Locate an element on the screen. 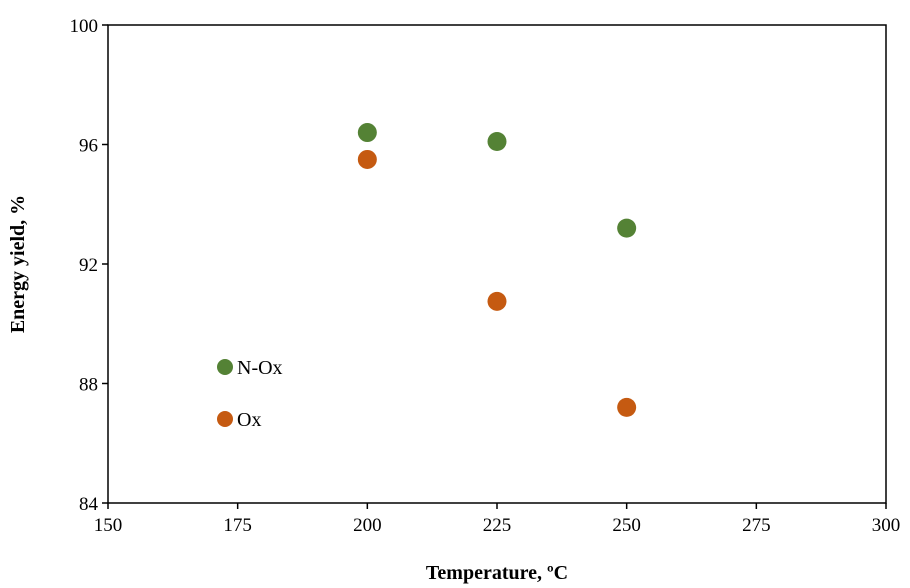  legend-marker-n-ox is located at coordinates (225, 367).